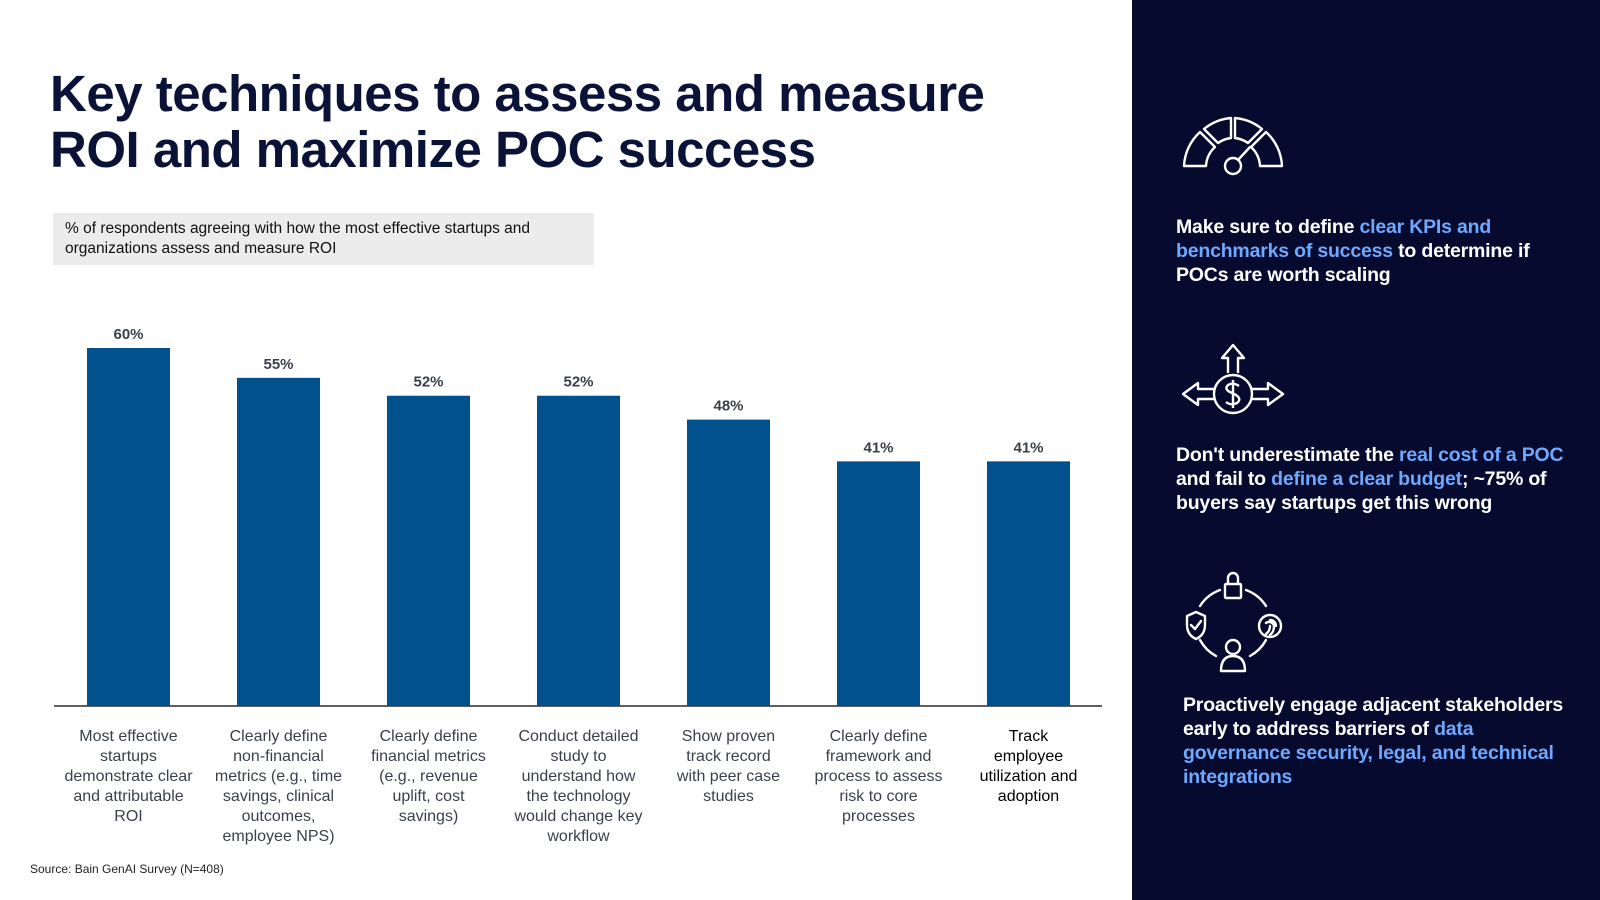  Describe the element at coordinates (879, 756) in the screenshot. I see `category-label-line: framework and` at that location.